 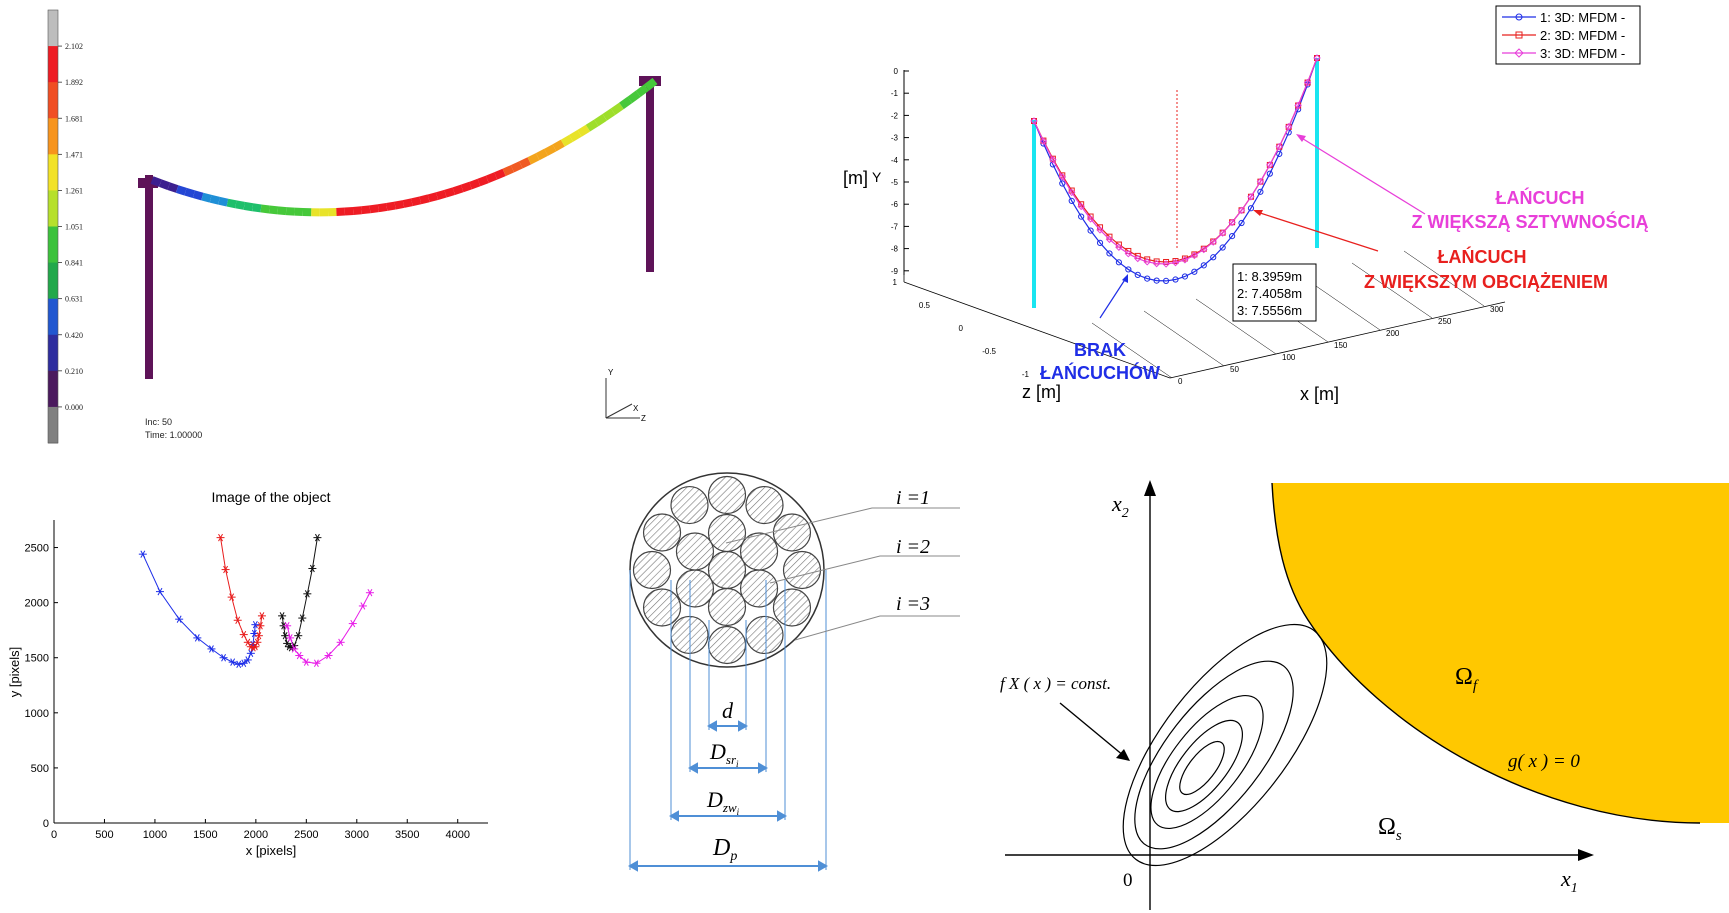 I want to click on chain-zlabel: z [m], so click(x=1041, y=392).